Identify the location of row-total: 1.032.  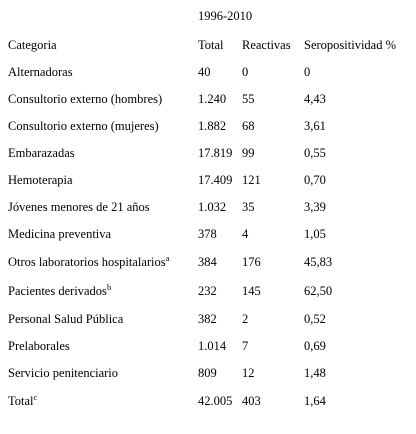
(212, 207).